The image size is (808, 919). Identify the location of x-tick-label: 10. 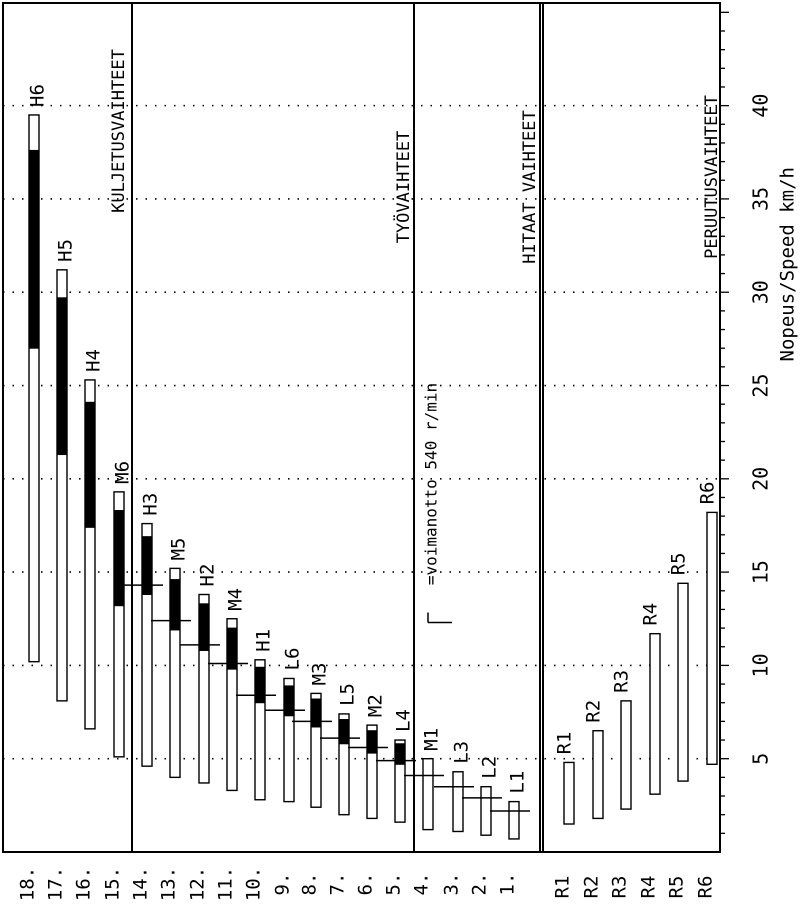
(761, 665).